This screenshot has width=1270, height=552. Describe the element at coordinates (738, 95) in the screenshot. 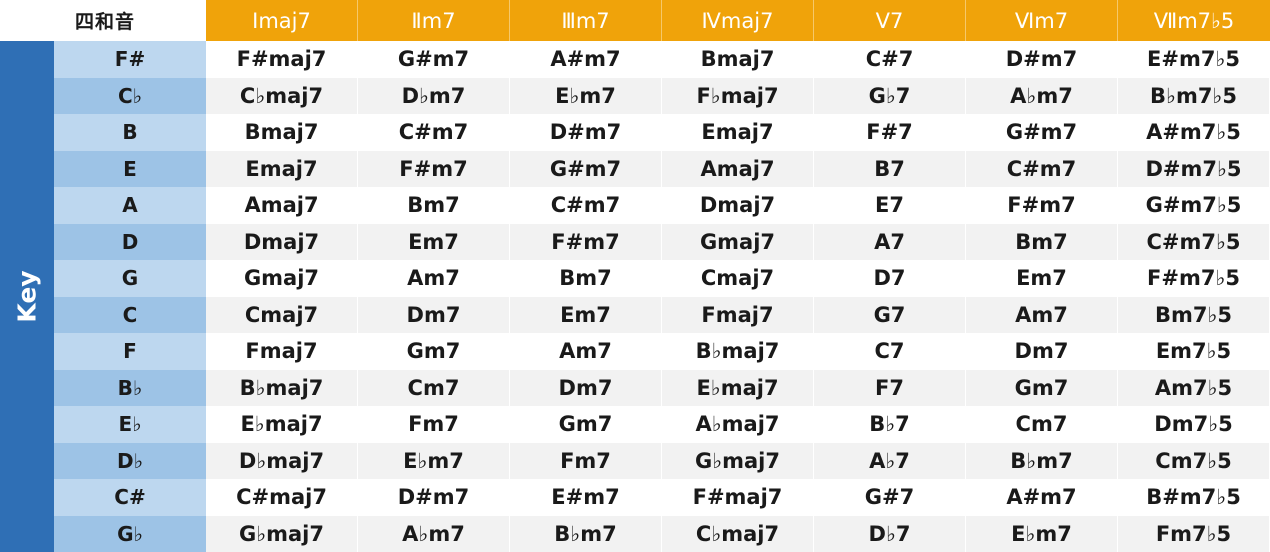

I see `chord-cell: F♭maj7` at that location.